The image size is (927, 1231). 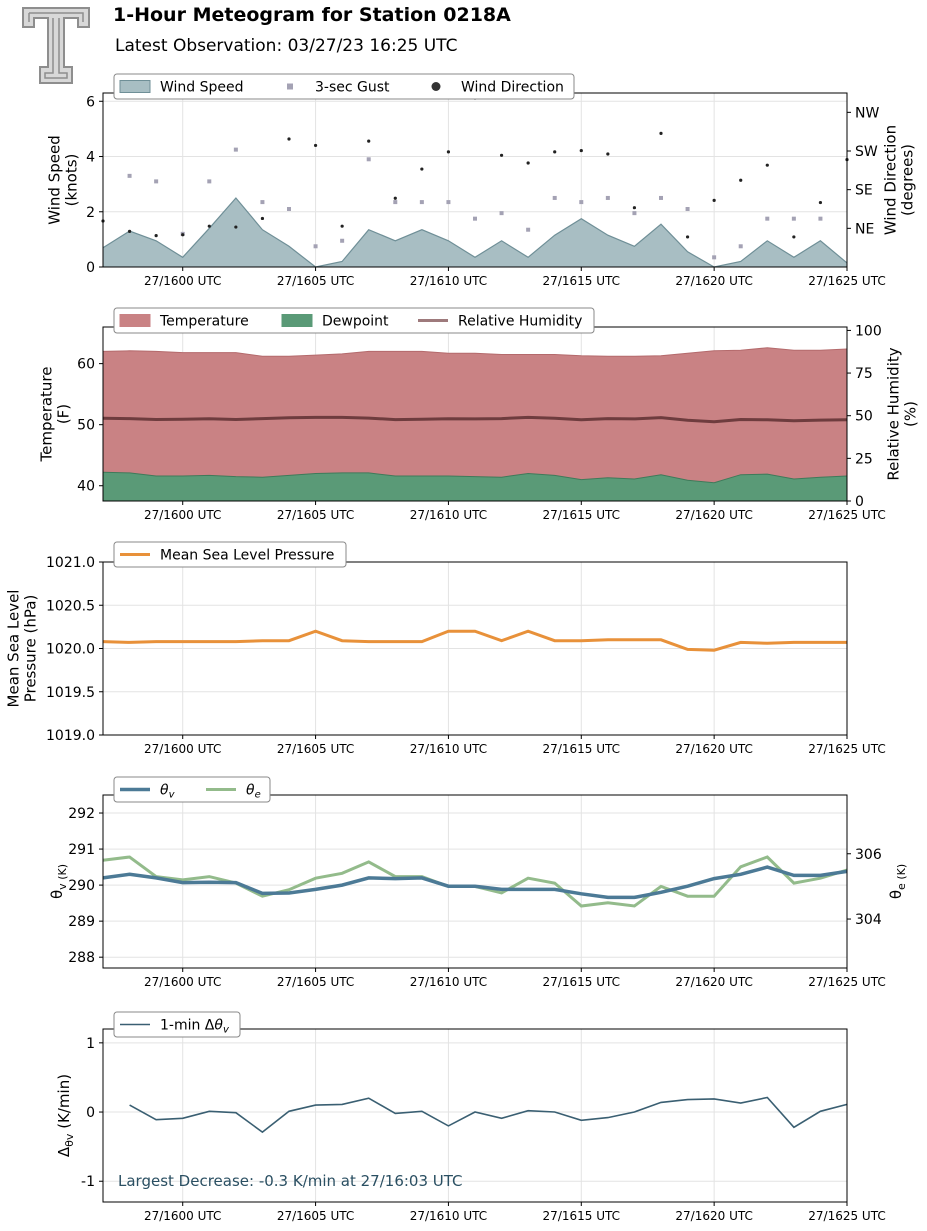 What do you see at coordinates (475, 648) in the screenshot?
I see `pressure-frame` at bounding box center [475, 648].